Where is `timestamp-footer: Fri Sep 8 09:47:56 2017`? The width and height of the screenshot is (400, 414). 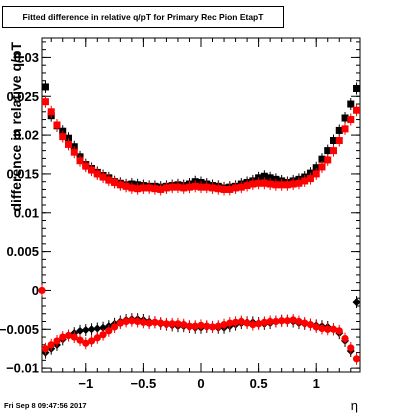 timestamp-footer: Fri Sep 8 09:47:56 2017 is located at coordinates (45, 405).